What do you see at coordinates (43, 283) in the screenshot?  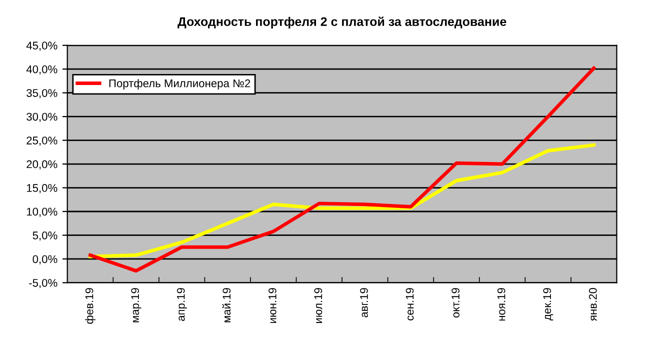 I see `y-tick-label: -5,0%` at bounding box center [43, 283].